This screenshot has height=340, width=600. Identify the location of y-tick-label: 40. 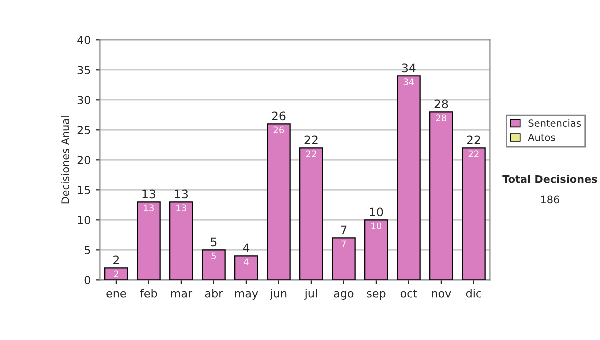
(84, 40).